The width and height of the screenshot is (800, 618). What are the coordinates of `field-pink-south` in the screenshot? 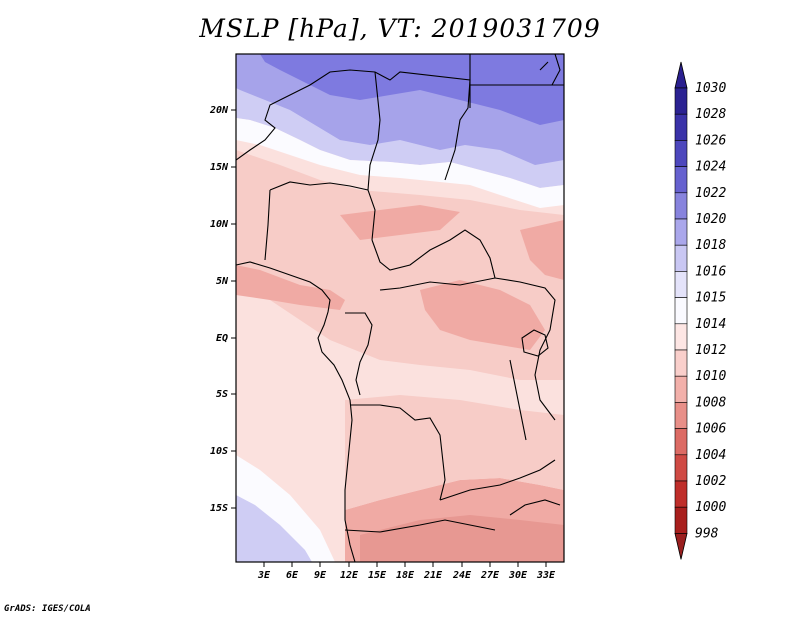 It's located at (454, 452).